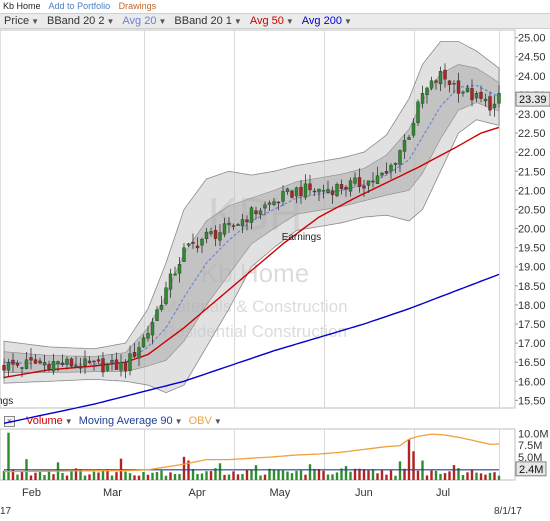 The width and height of the screenshot is (550, 521). What do you see at coordinates (257, 421) in the screenshot?
I see `volume-legend: × Volume ▼ Moving Average 90 ▼ OBV ▼` at bounding box center [257, 421].